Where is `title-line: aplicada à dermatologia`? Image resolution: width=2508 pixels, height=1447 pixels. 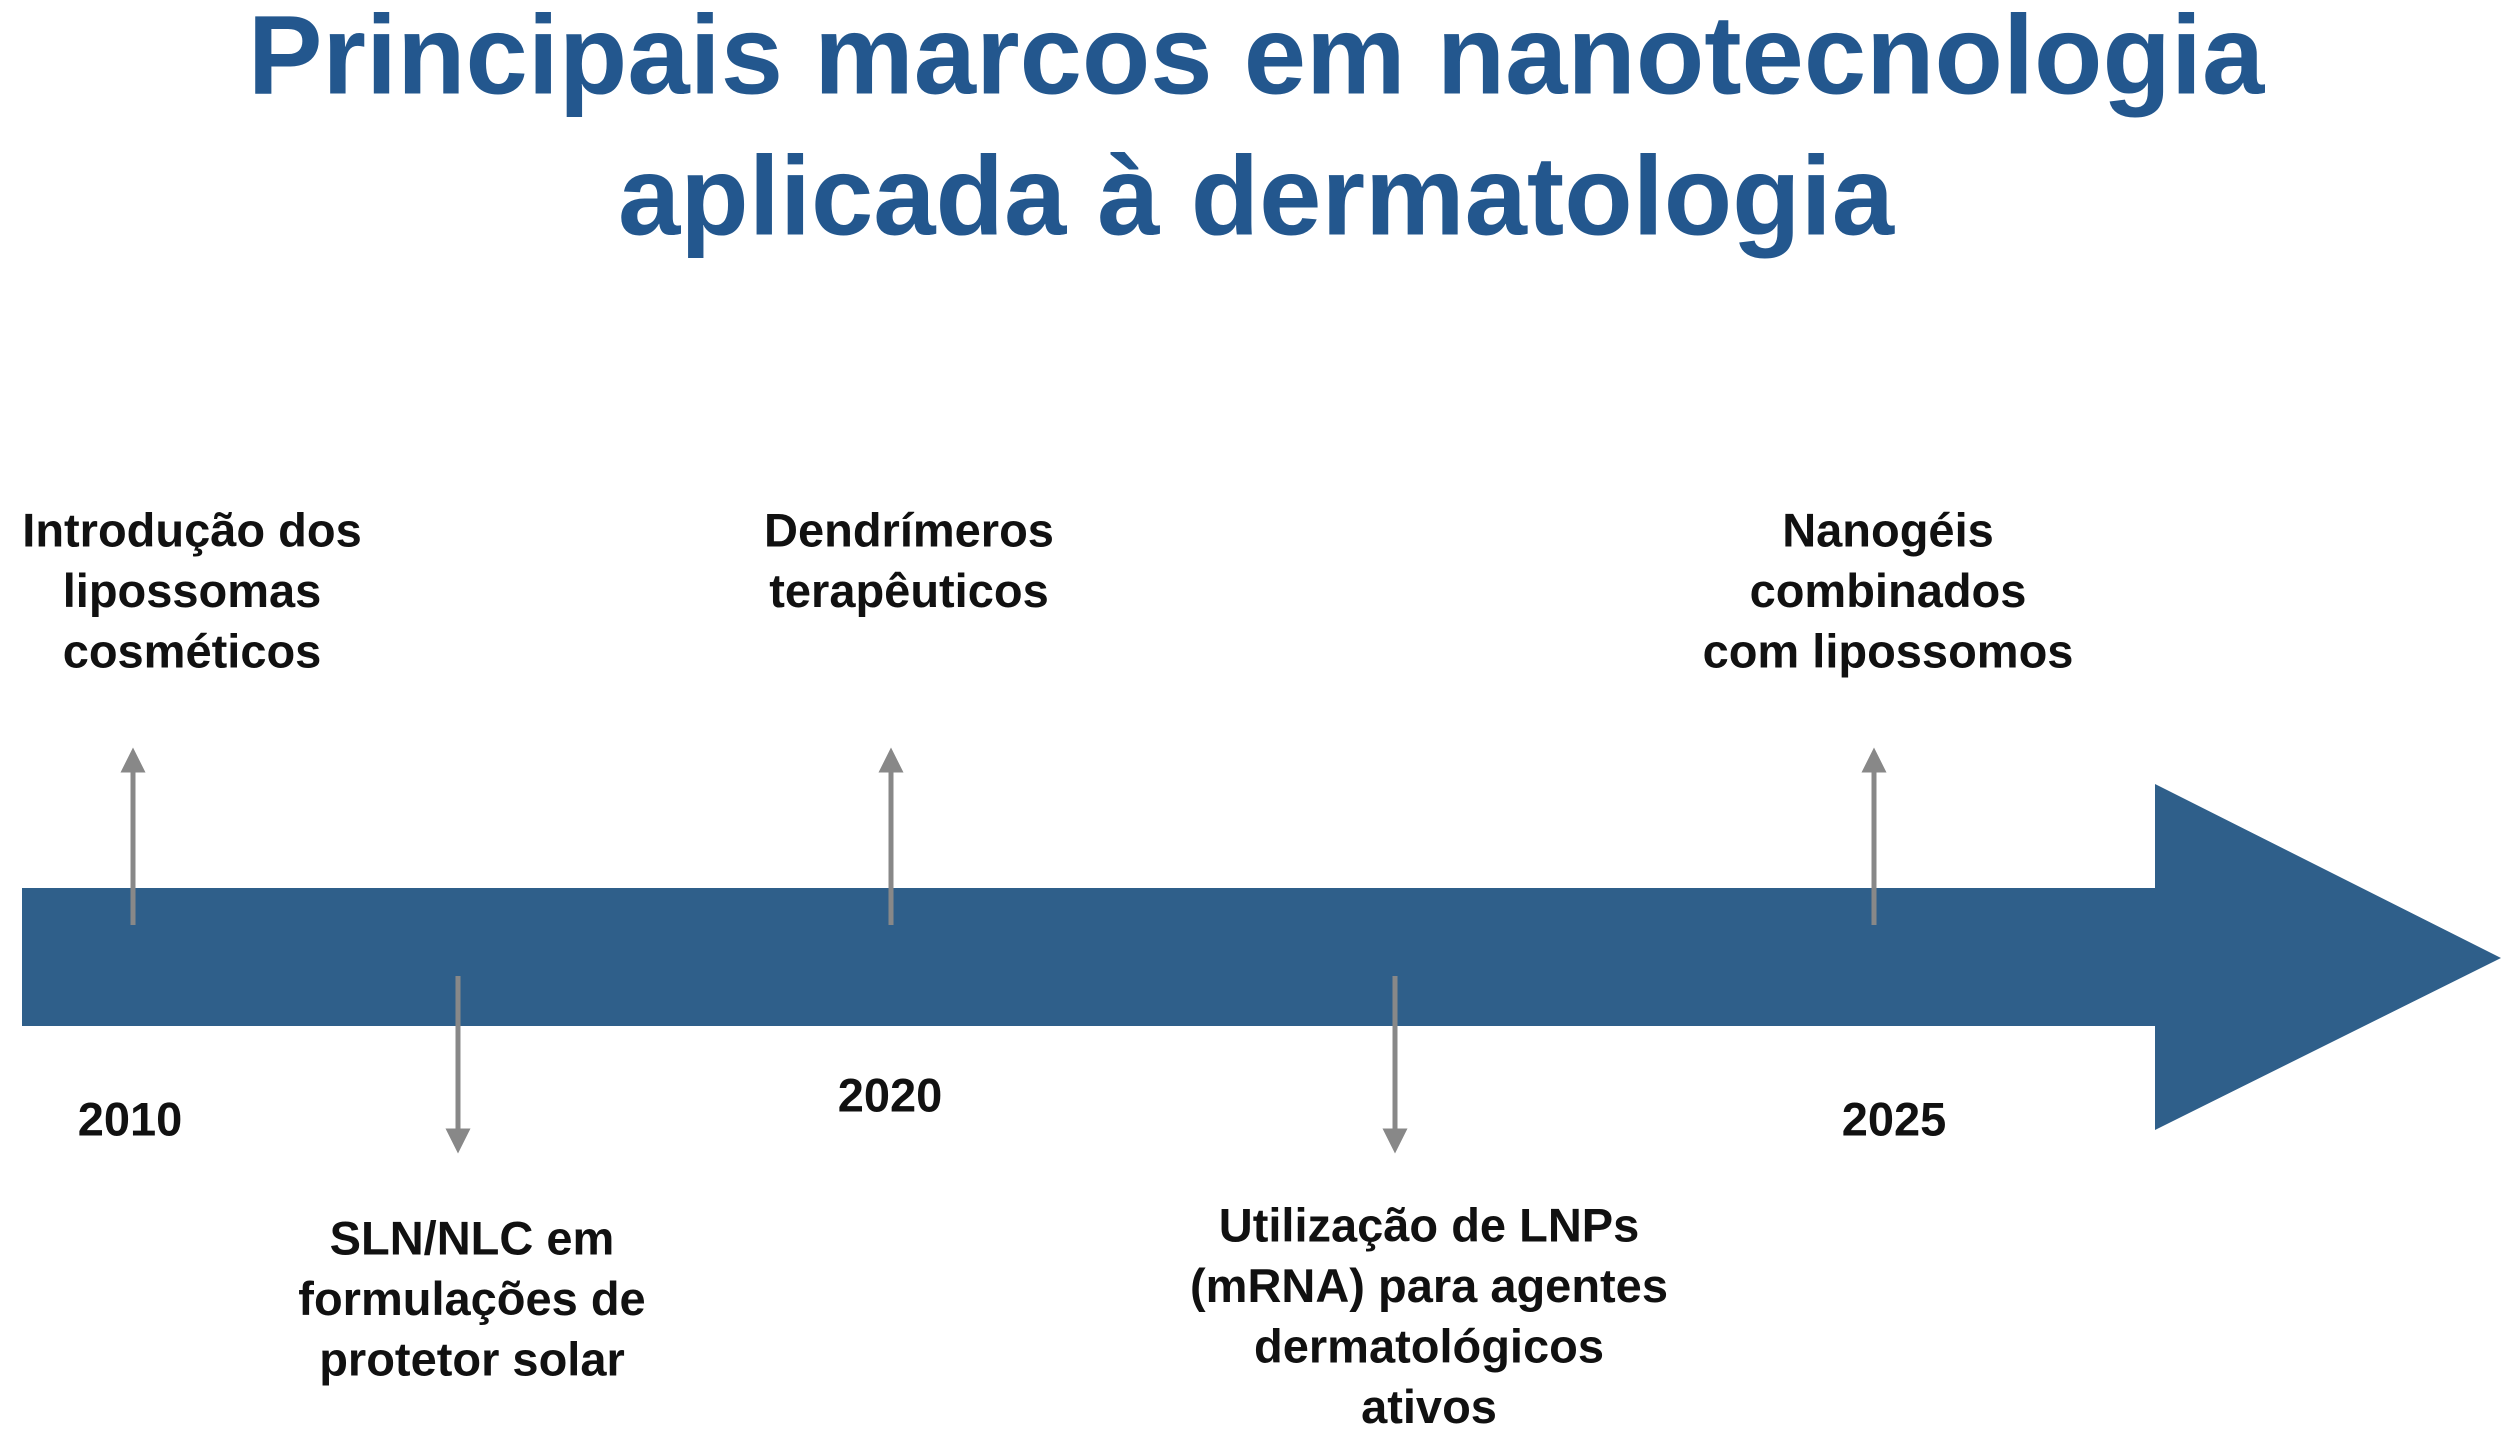 title-line: aplicada à dermatologia is located at coordinates (1256, 196).